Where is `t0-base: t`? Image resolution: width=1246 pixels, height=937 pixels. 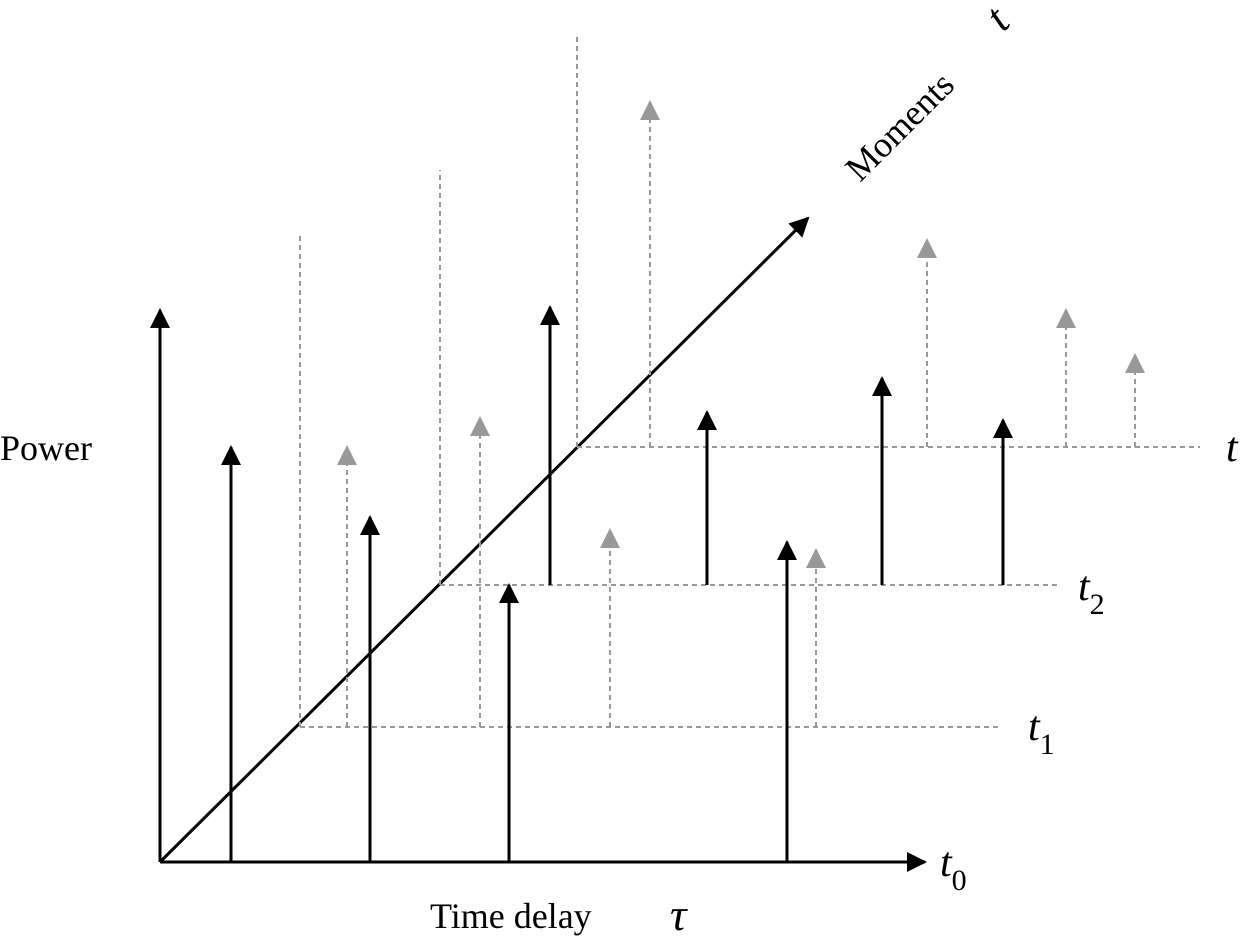 t0-base: t is located at coordinates (946, 863).